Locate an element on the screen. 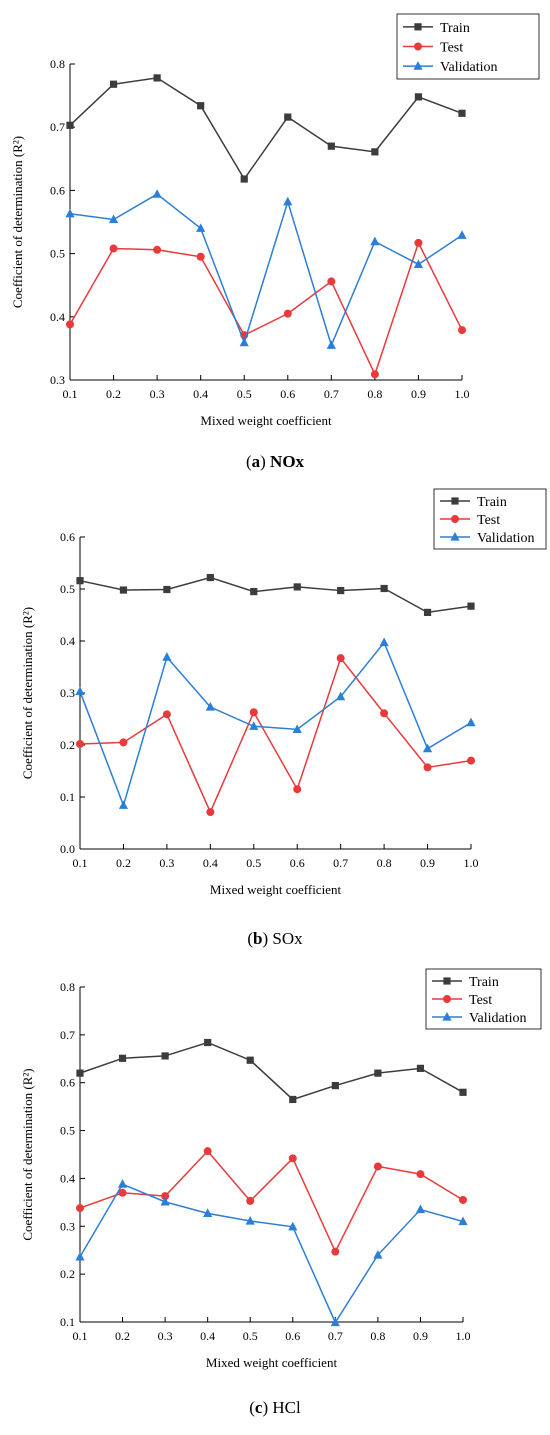  caption-letter: a is located at coordinates (256, 461).